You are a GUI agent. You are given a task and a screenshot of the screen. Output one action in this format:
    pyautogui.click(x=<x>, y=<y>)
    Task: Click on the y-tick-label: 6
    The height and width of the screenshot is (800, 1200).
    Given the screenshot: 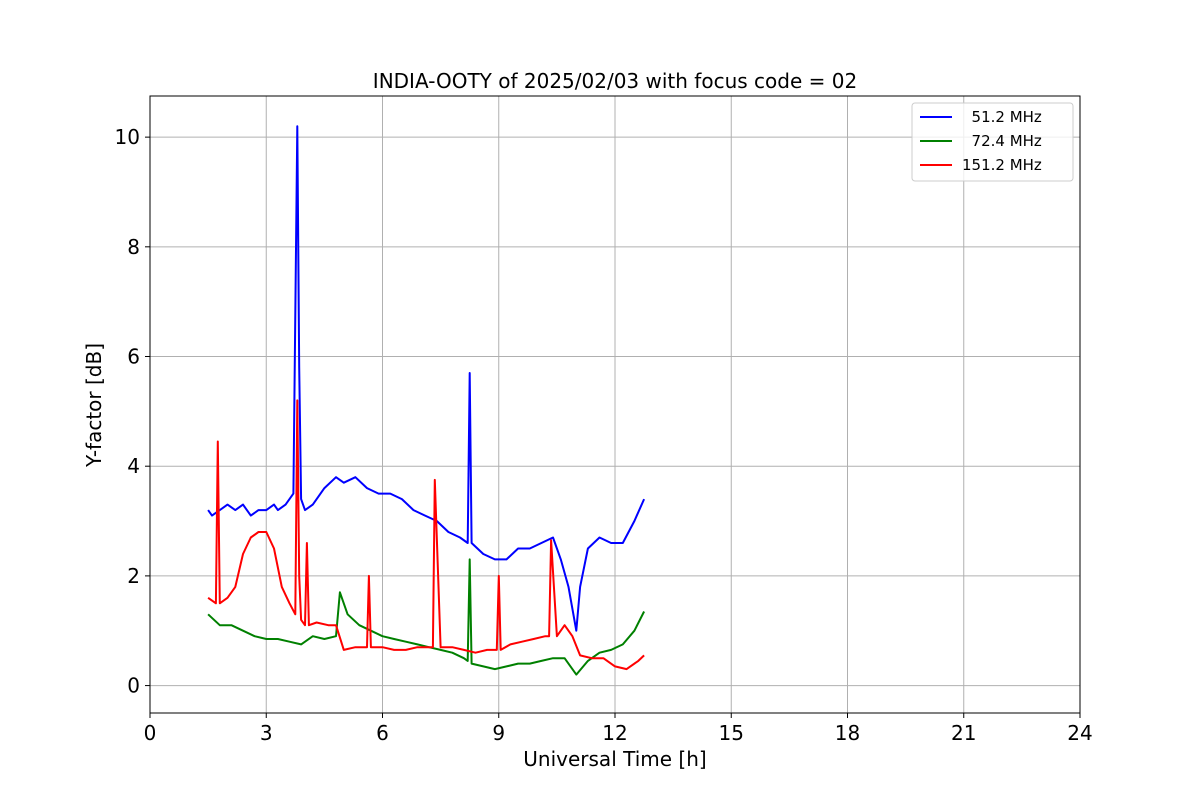 What is the action you would take?
    pyautogui.click(x=133, y=357)
    